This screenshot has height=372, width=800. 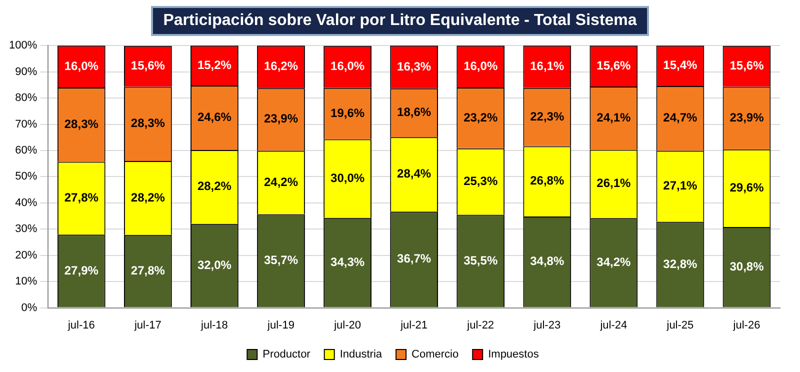 I want to click on data-label: 15,2%, so click(x=214, y=65).